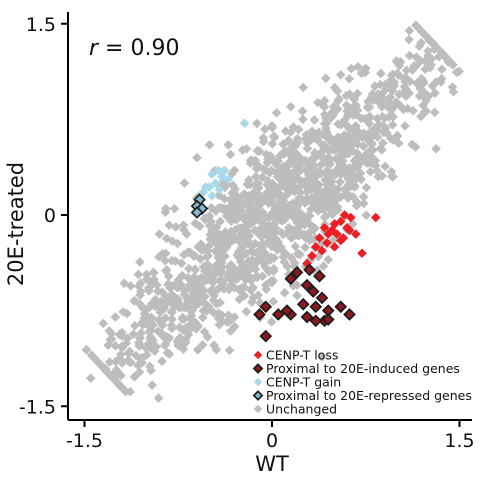 The height and width of the screenshot is (479, 480). I want to click on legend-item: CENP-T loss, so click(295, 355).